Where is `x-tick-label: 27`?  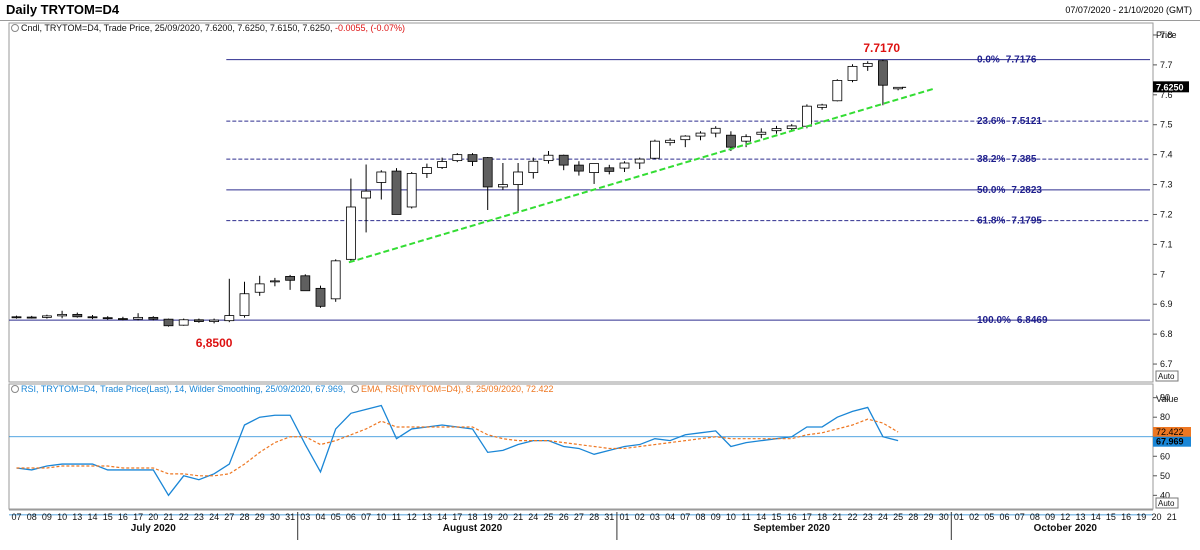
x-tick-label: 27 is located at coordinates (229, 517).